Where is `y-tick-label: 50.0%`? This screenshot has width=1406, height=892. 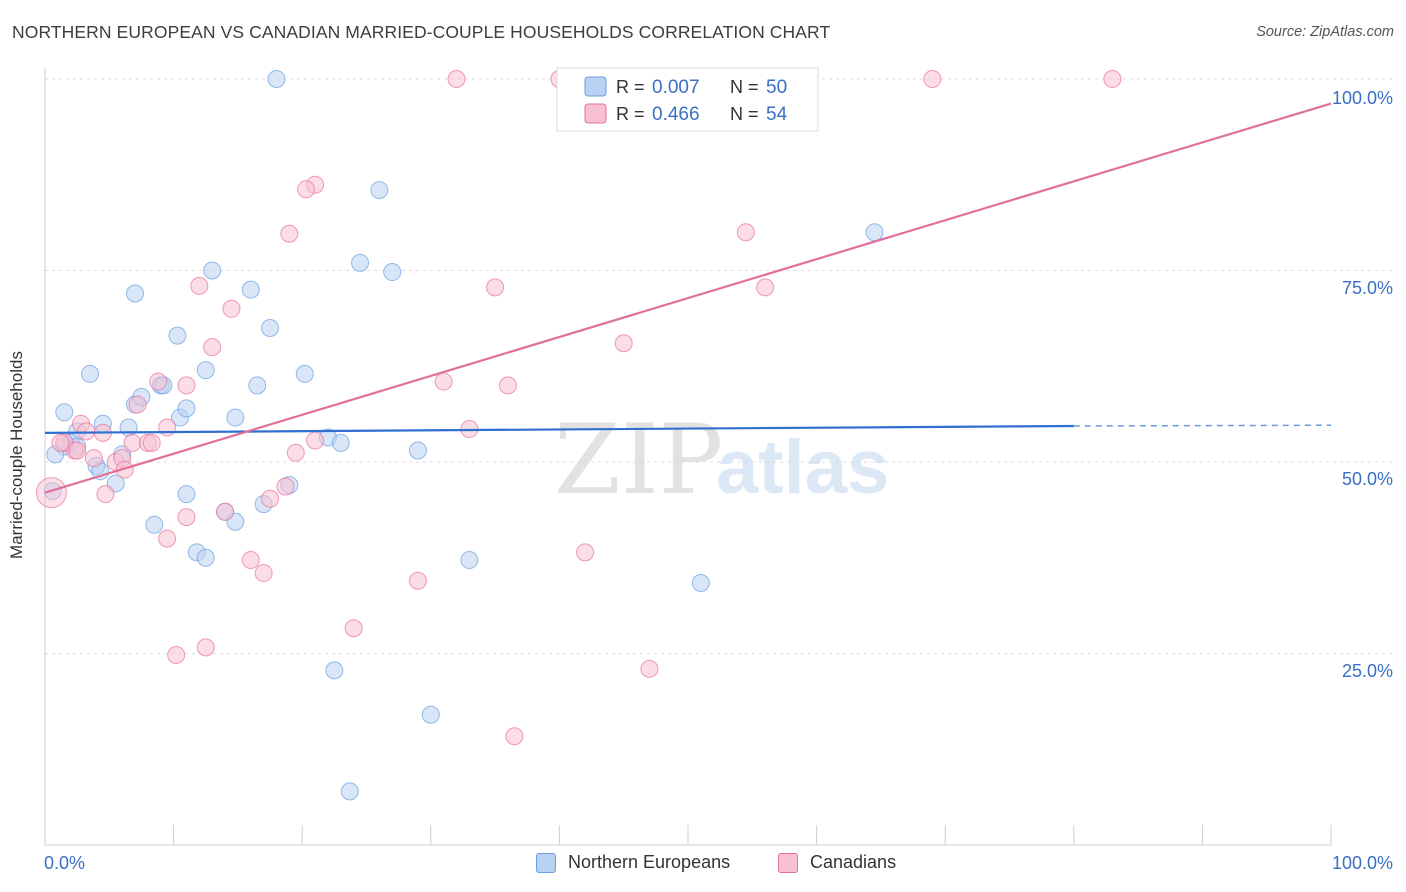 y-tick-label: 50.0% is located at coordinates (1367, 479).